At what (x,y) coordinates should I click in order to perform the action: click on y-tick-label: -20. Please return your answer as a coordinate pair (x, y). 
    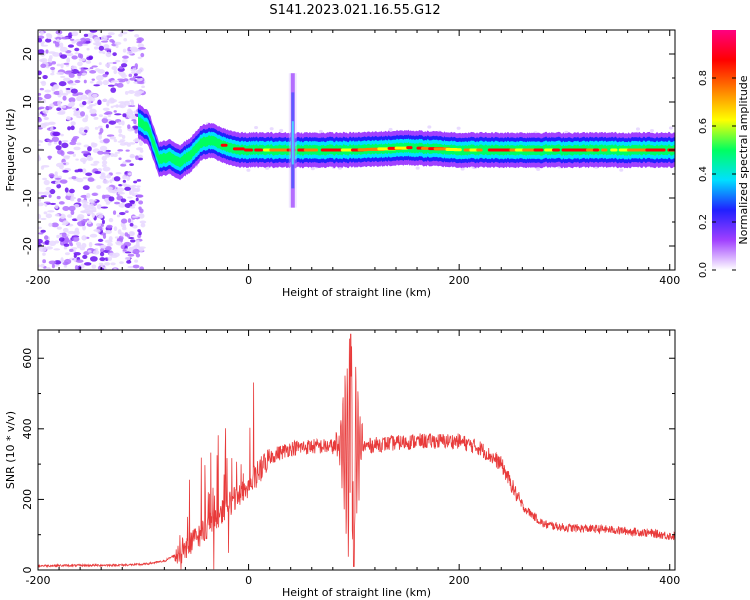
    Looking at the image, I should click on (27, 246).